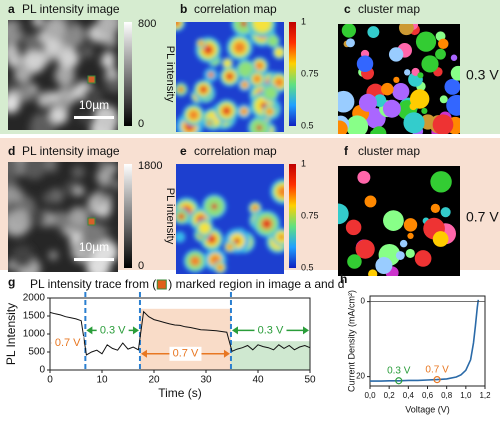 The image size is (500, 429). I want to click on x-tick-label: 50, so click(310, 380).